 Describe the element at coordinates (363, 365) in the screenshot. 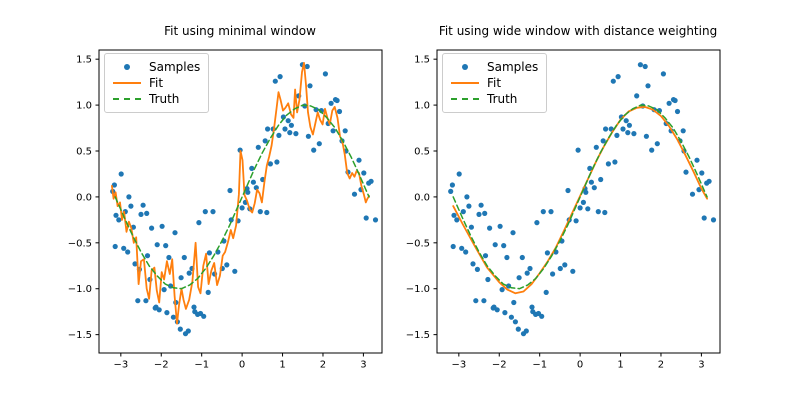

I see `x-tick-label: 3` at that location.